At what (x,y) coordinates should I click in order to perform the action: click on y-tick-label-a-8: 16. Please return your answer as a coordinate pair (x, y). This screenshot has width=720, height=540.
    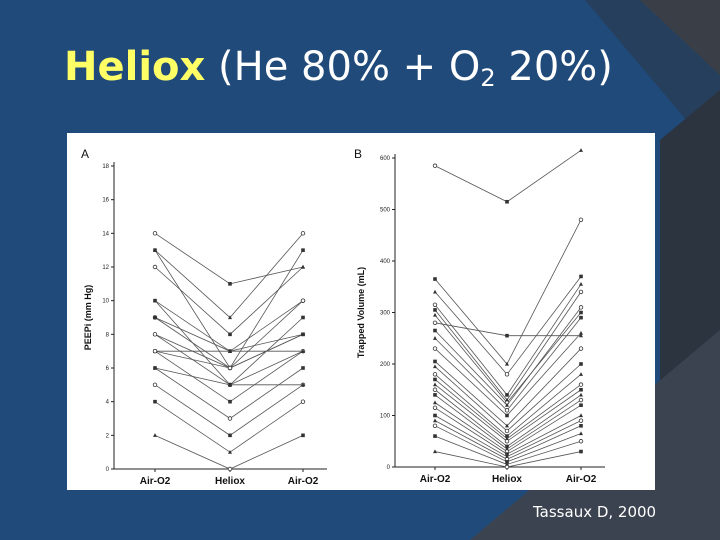
    Looking at the image, I should click on (105, 201).